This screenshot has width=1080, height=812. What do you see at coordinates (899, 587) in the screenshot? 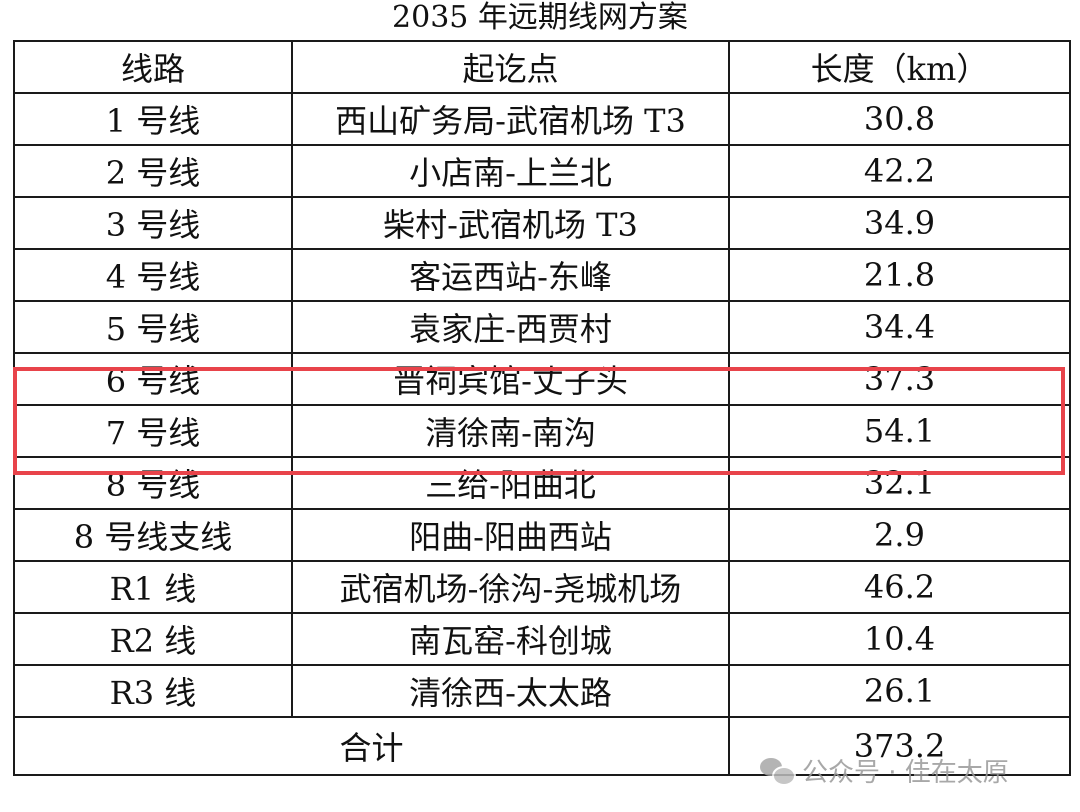
I see `cell-length: 46.2` at bounding box center [899, 587].